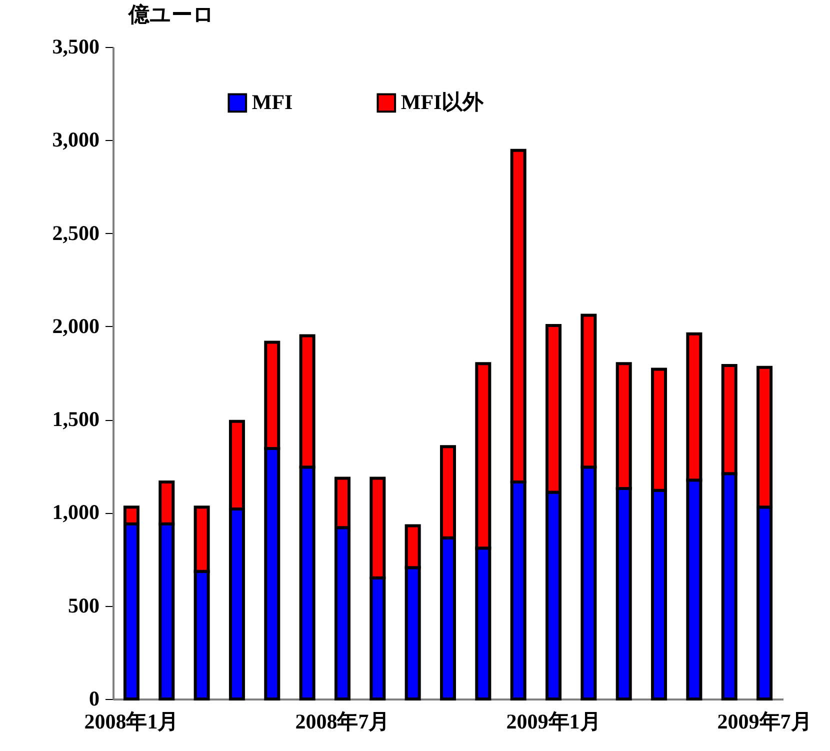  What do you see at coordinates (553, 722) in the screenshot?
I see `x-tick-label: 2009年1月` at bounding box center [553, 722].